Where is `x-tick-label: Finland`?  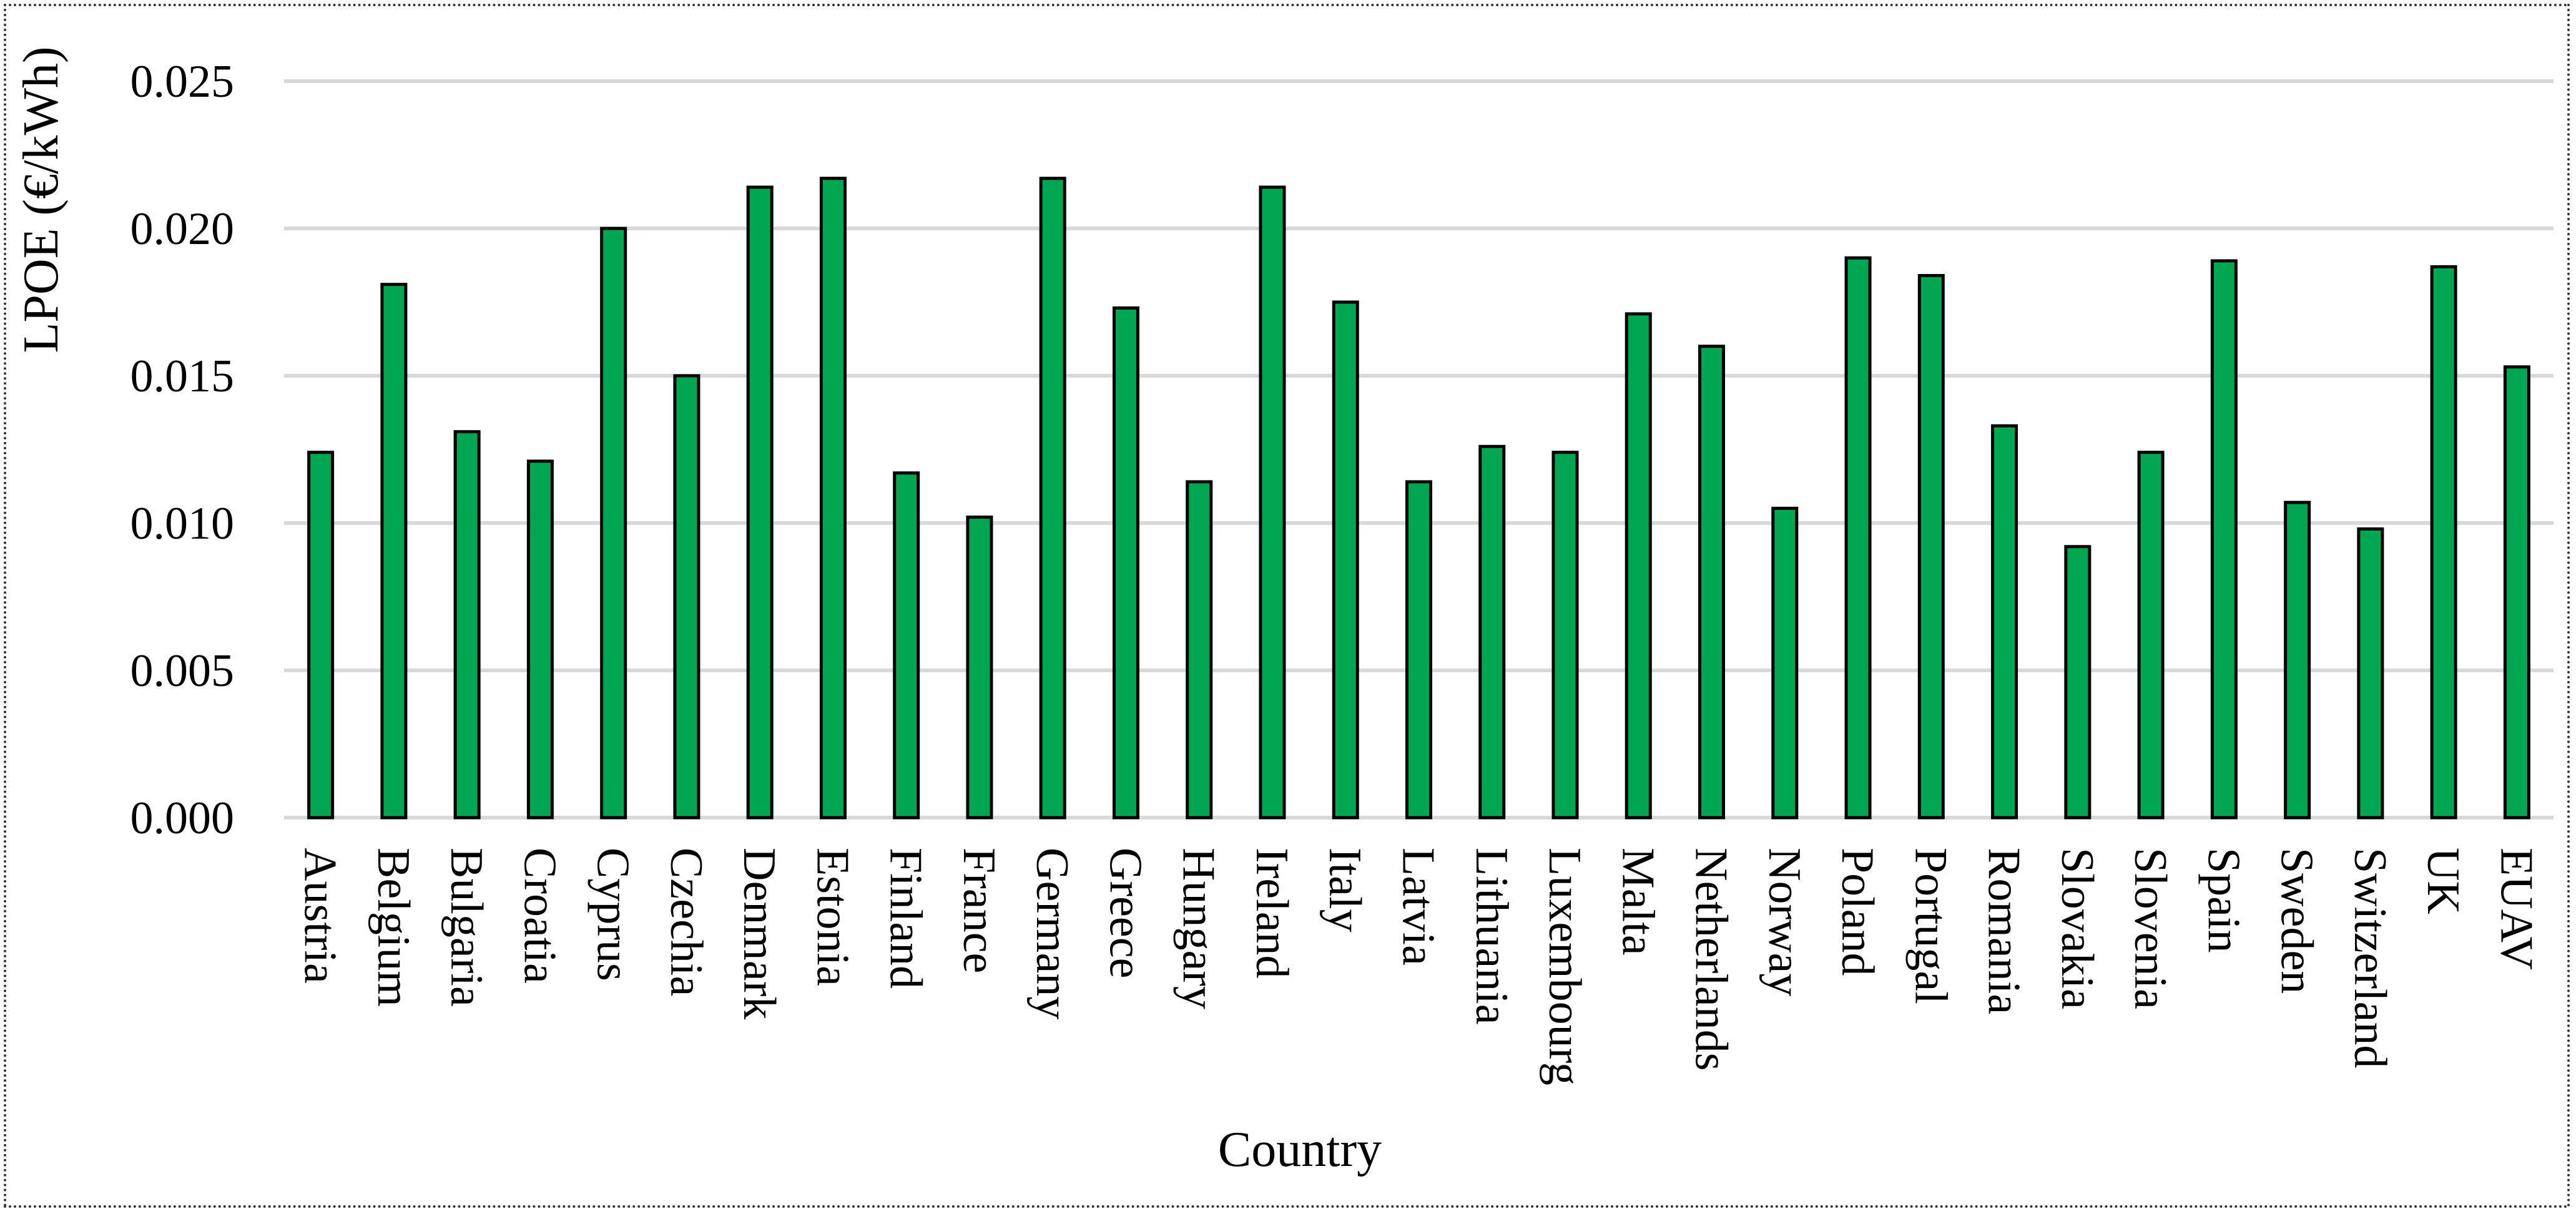
x-tick-label: Finland is located at coordinates (906, 919).